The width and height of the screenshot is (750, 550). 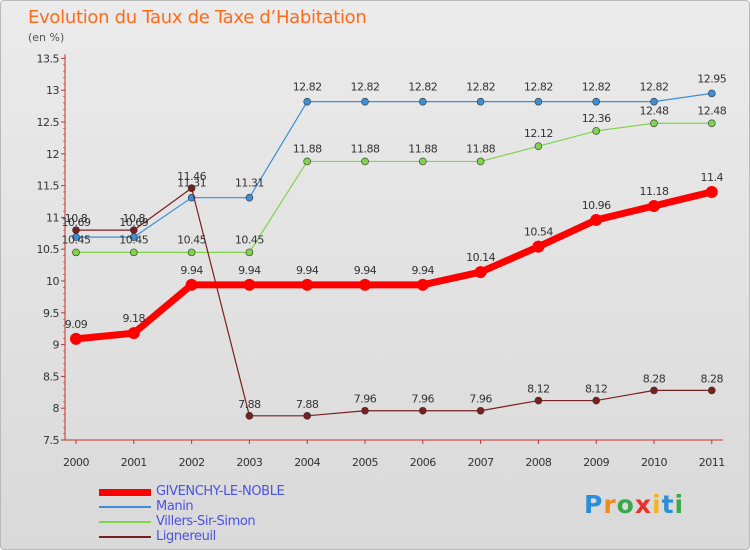 I want to click on y-tick-label: 11.5, so click(x=48, y=186).